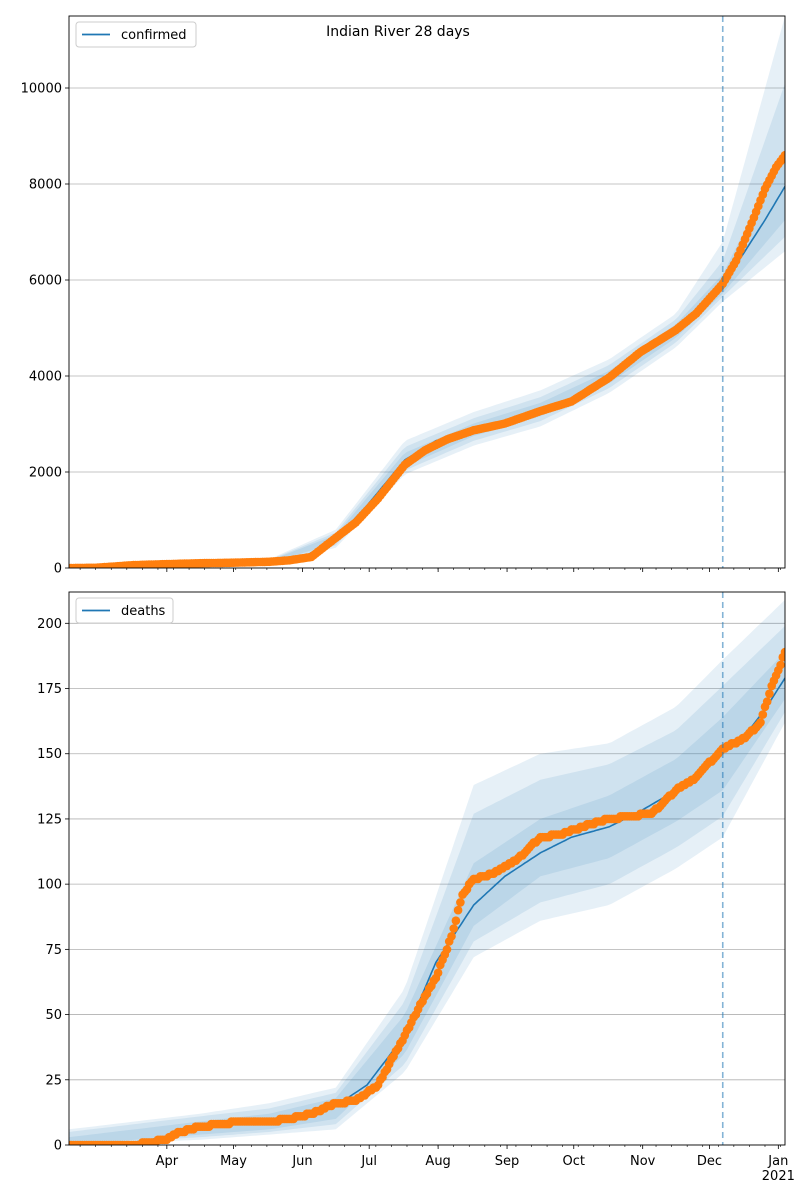 This screenshot has width=800, height=1200. Describe the element at coordinates (49, 754) in the screenshot. I see `y-tick-label: 150` at that location.